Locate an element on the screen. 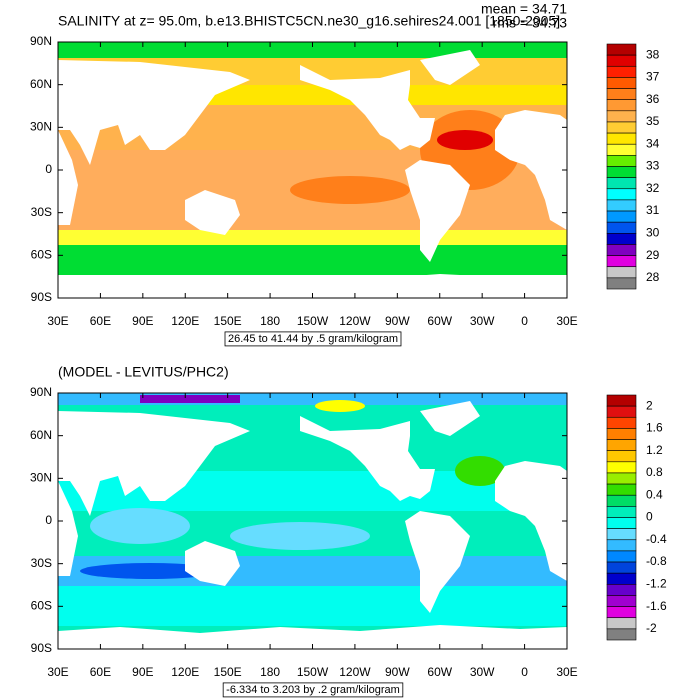 The image size is (700, 700). panel-title: (MODEL - LEVITUS/PHC2) is located at coordinates (143, 372).